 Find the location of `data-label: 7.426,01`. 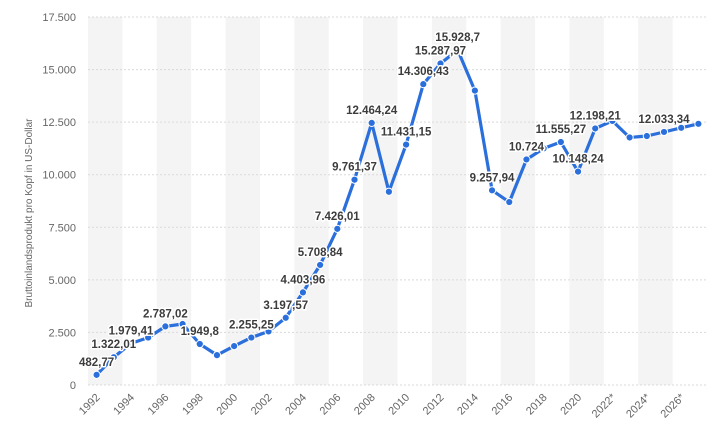

data-label: 7.426,01 is located at coordinates (337, 217).